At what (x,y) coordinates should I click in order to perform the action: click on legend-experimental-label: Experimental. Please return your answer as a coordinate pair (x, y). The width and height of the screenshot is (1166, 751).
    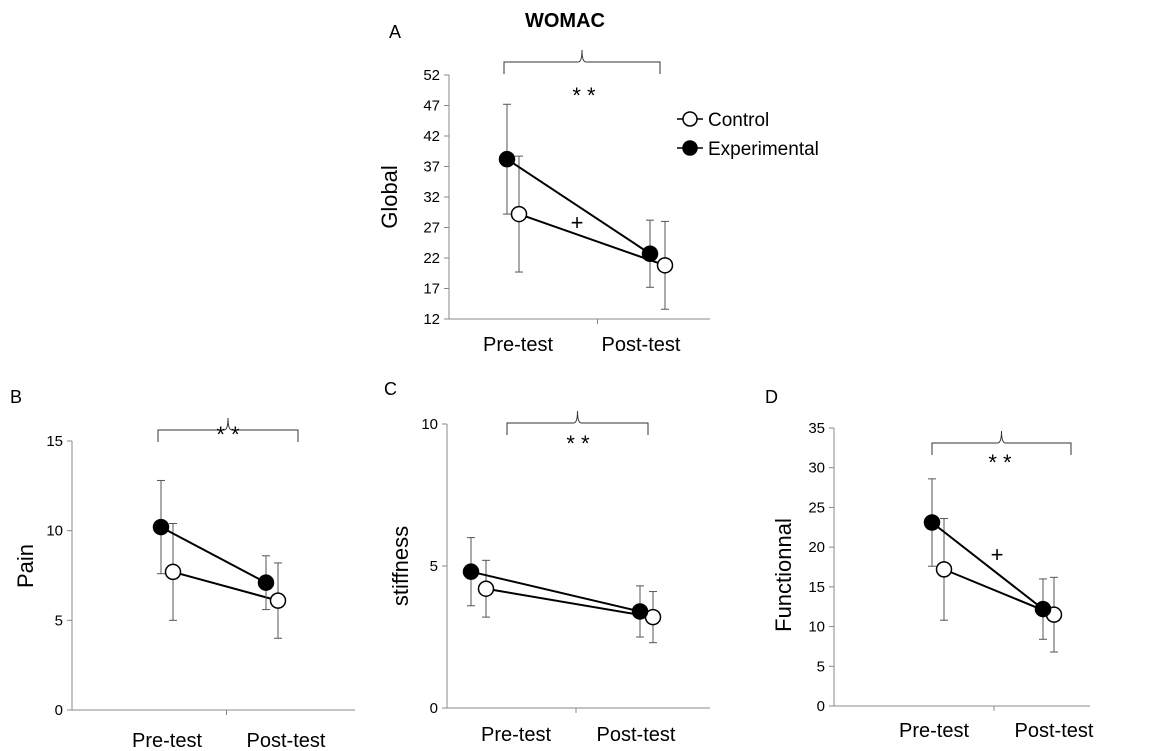
    Looking at the image, I should click on (763, 149).